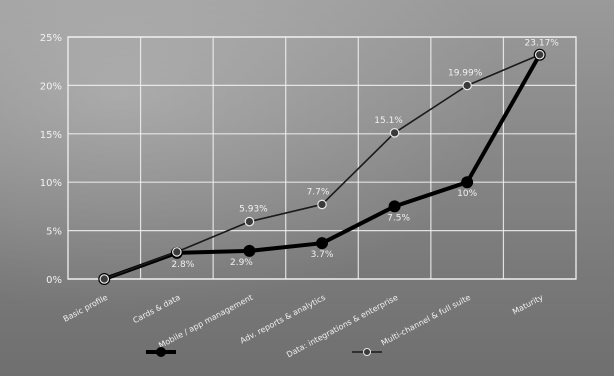 Image resolution: width=614 pixels, height=376 pixels. What do you see at coordinates (51, 135) in the screenshot?
I see `y-tick-label: 15%` at bounding box center [51, 135].